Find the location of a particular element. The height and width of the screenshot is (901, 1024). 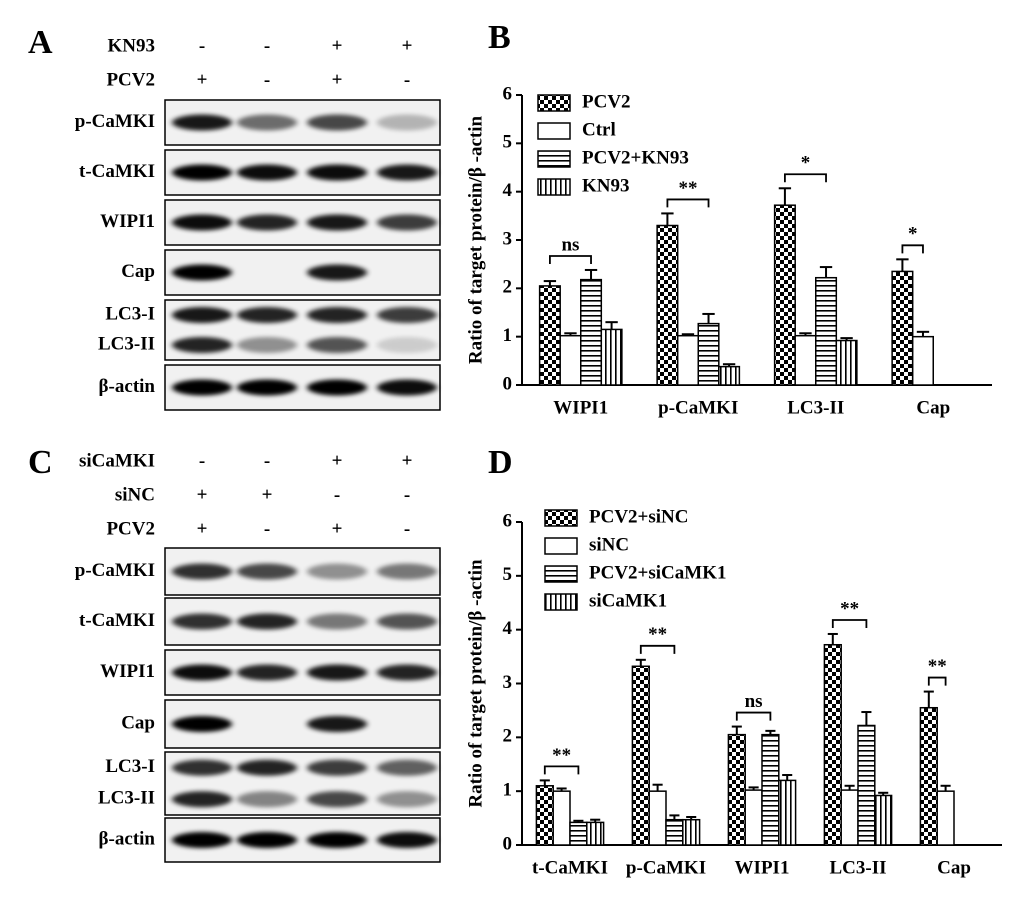

panel-label: C is located at coordinates (40, 462).